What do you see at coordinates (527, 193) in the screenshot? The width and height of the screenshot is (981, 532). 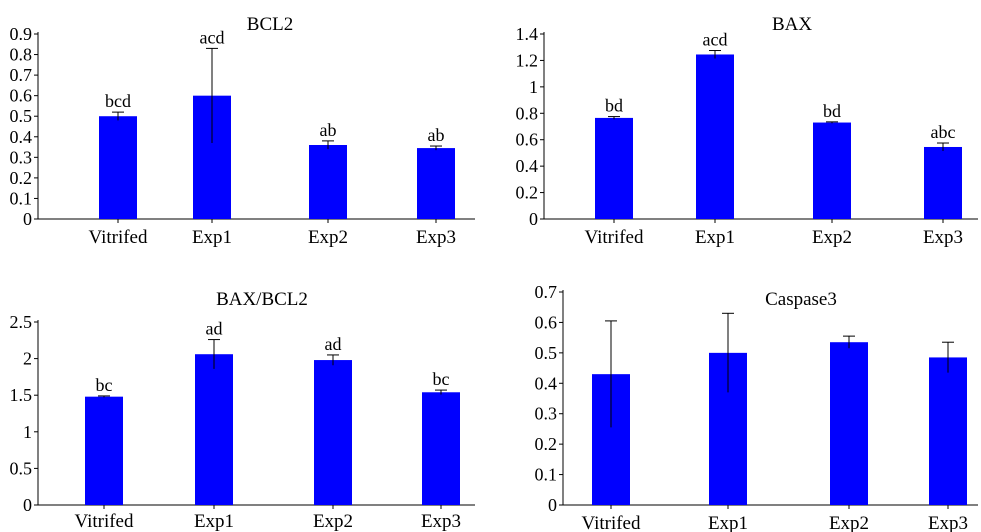 I see `chart2-y-tick-label: 0.2` at bounding box center [527, 193].